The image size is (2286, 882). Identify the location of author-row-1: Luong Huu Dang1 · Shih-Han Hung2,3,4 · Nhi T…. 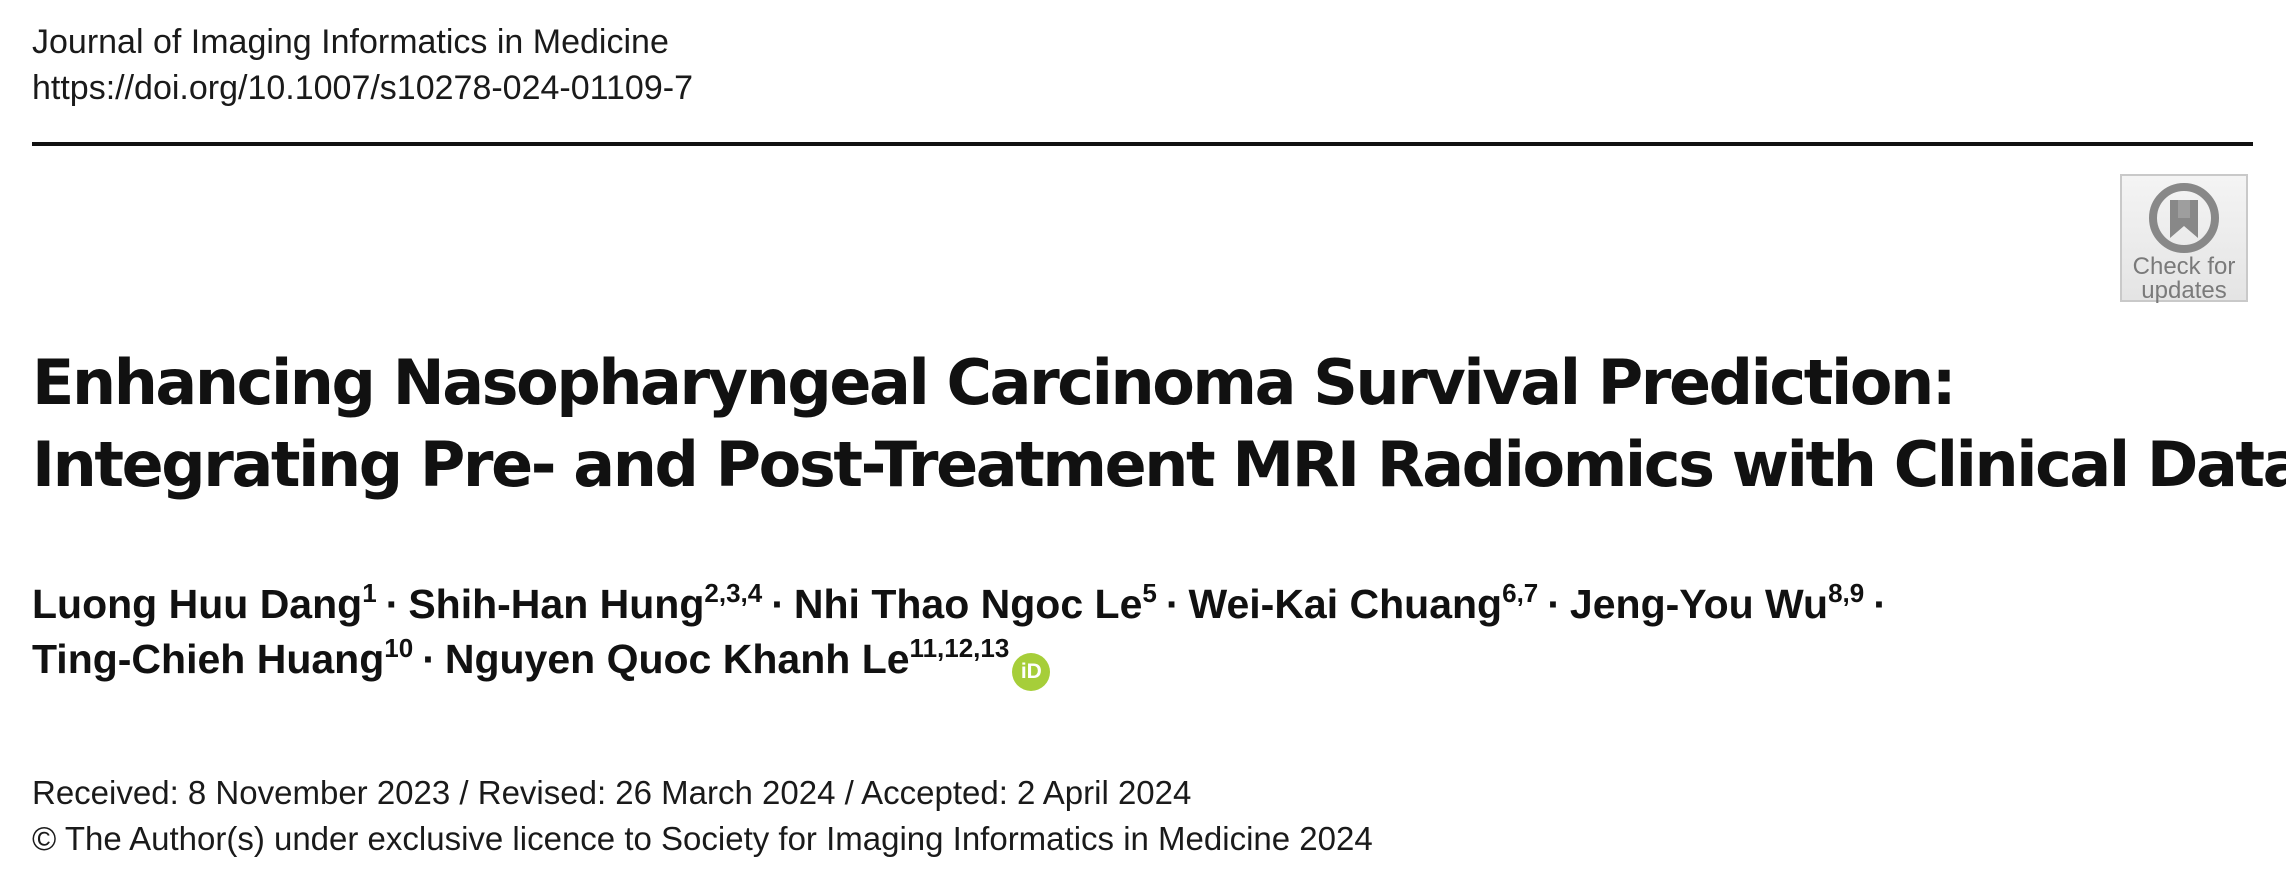
(964, 604).